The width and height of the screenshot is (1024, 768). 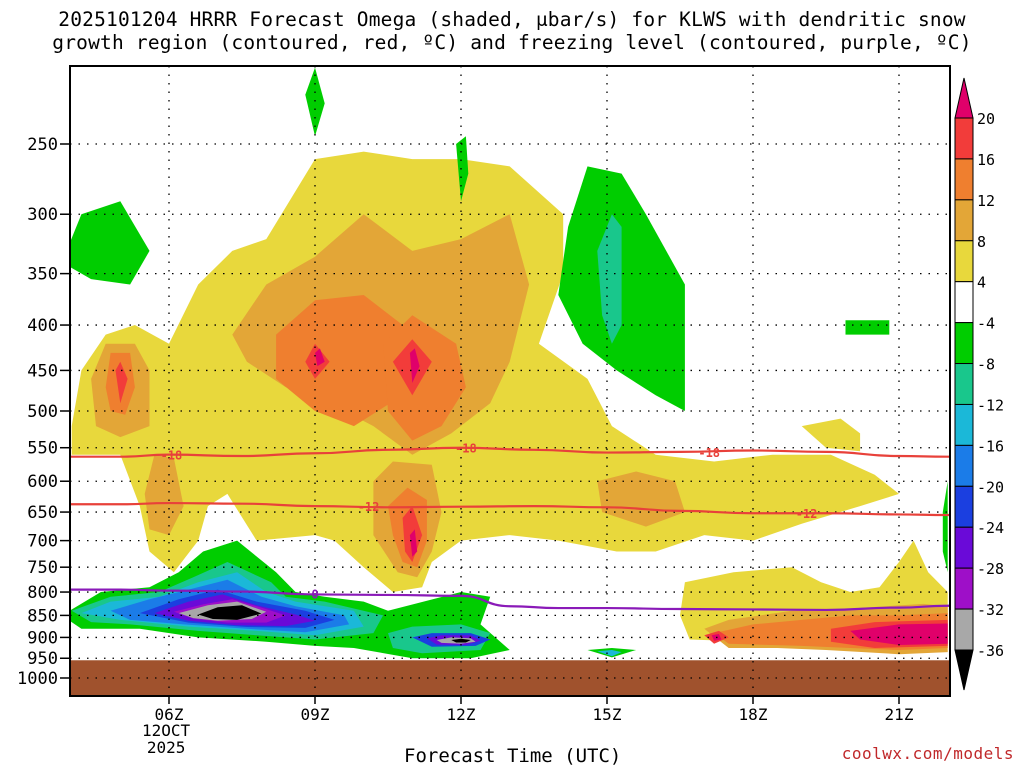 What do you see at coordinates (607, 714) in the screenshot?
I see `x-tick-label: 15Z` at bounding box center [607, 714].